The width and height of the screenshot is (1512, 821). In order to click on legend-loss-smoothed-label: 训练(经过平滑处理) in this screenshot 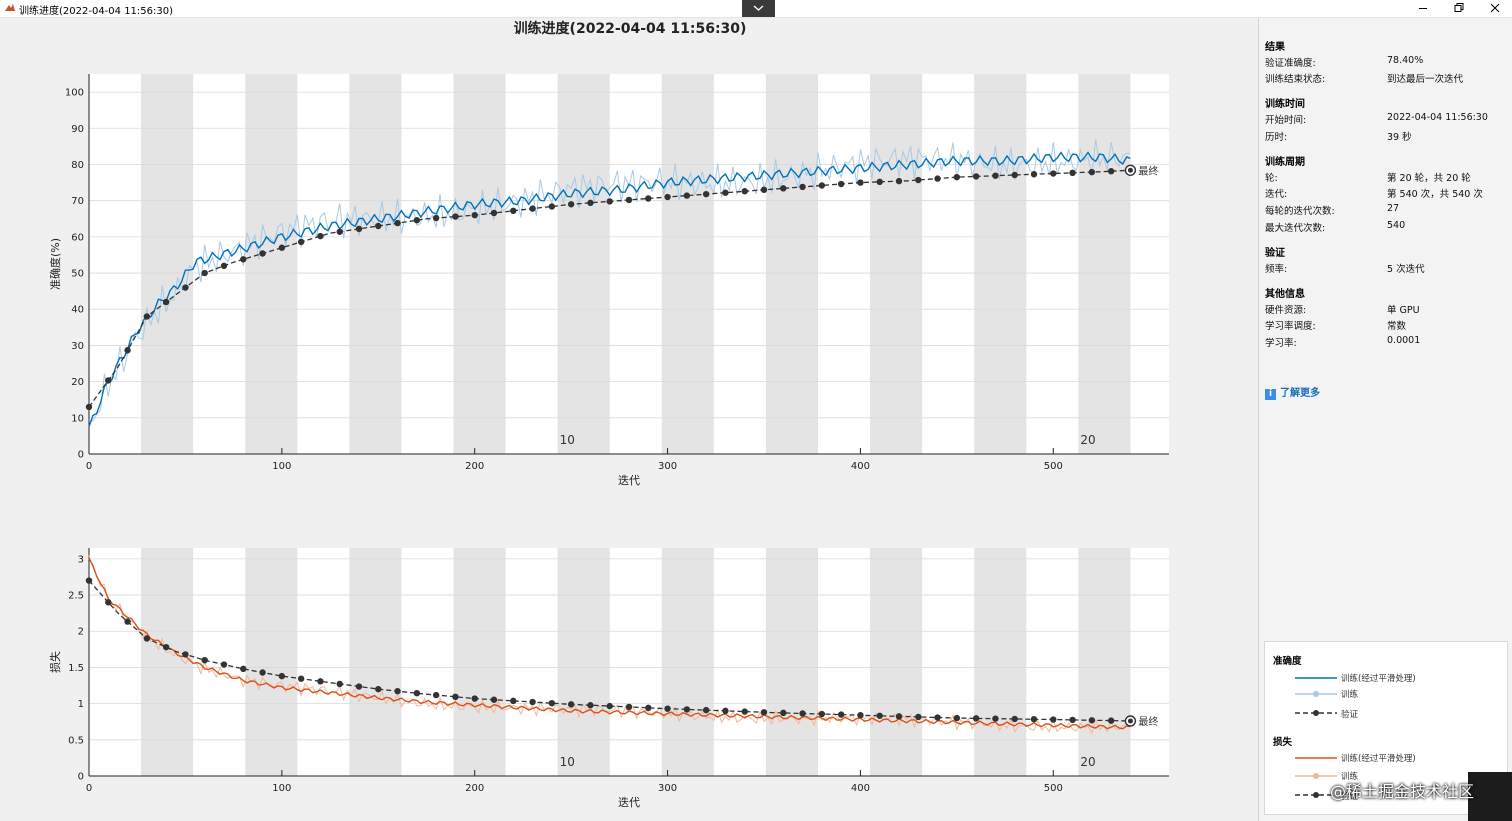, I will do `click(1378, 759)`.